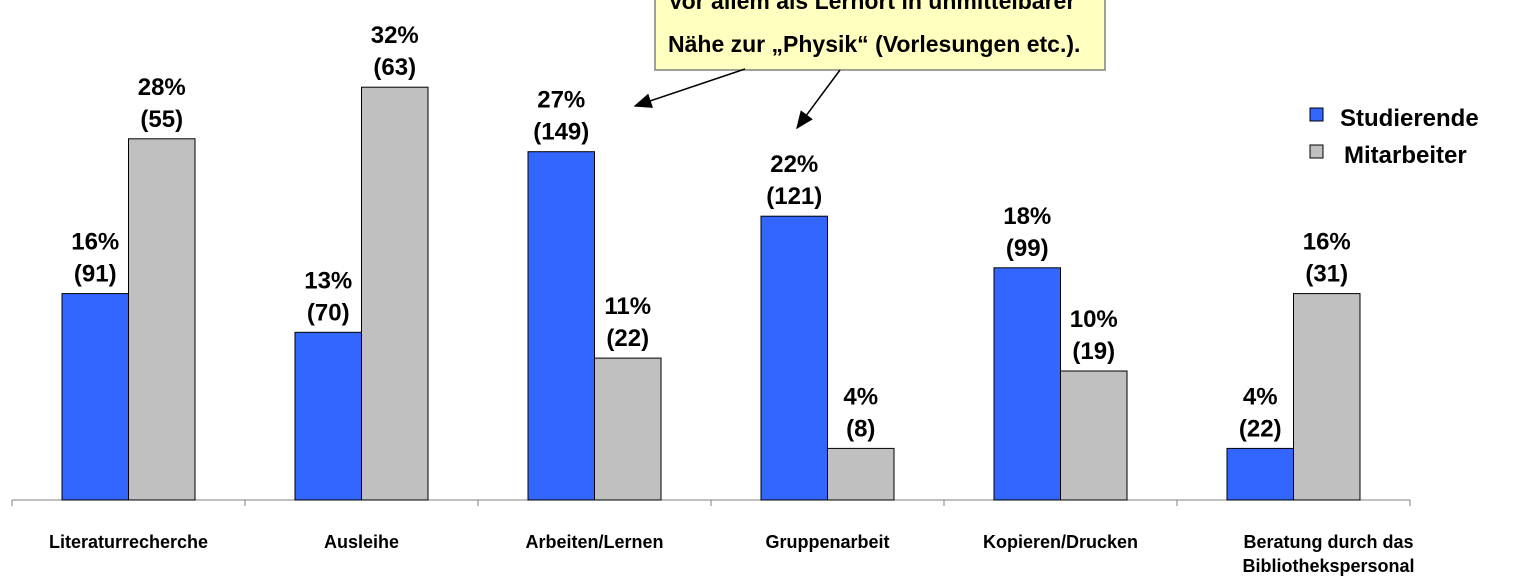 This screenshot has height=582, width=1535. What do you see at coordinates (1060, 542) in the screenshot?
I see `x-tick-label: Kopieren/Drucken` at bounding box center [1060, 542].